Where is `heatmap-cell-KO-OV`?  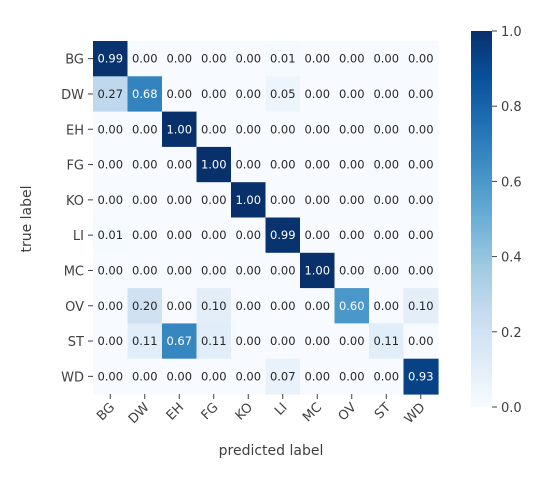 heatmap-cell-KO-OV is located at coordinates (352, 200).